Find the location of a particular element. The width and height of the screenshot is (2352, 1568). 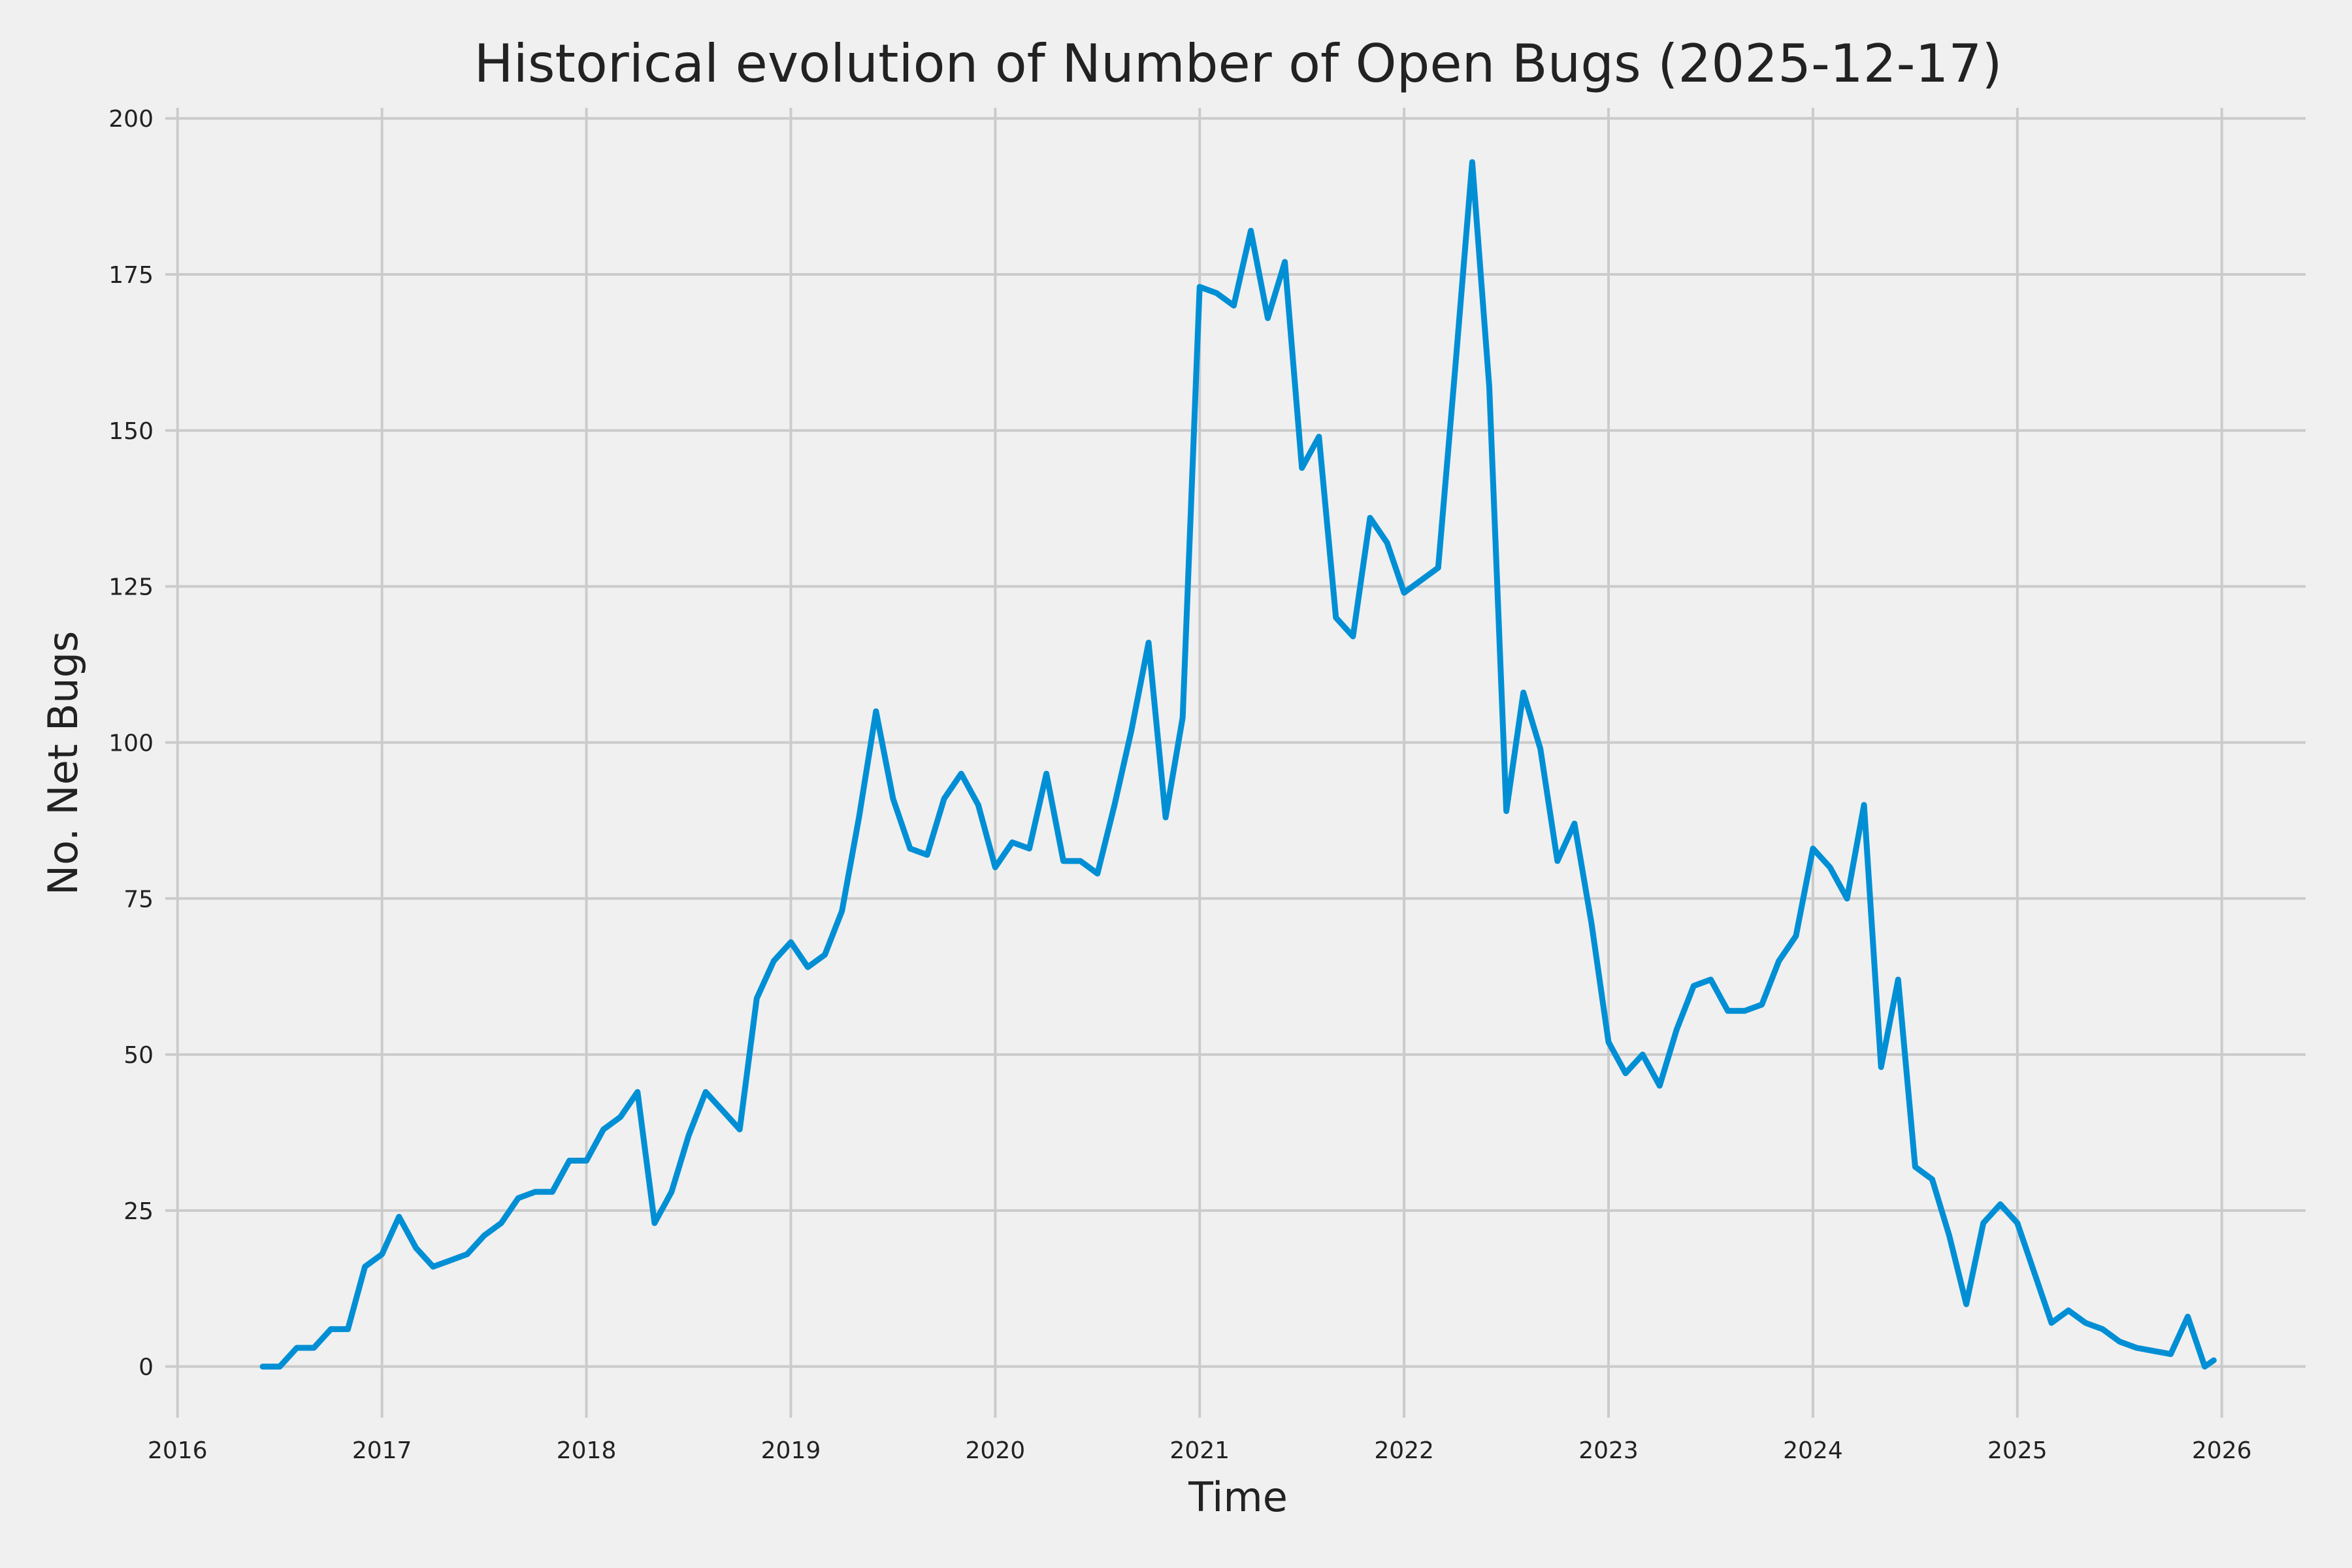

y-axis-label: No. Net Bugs is located at coordinates (63, 763).